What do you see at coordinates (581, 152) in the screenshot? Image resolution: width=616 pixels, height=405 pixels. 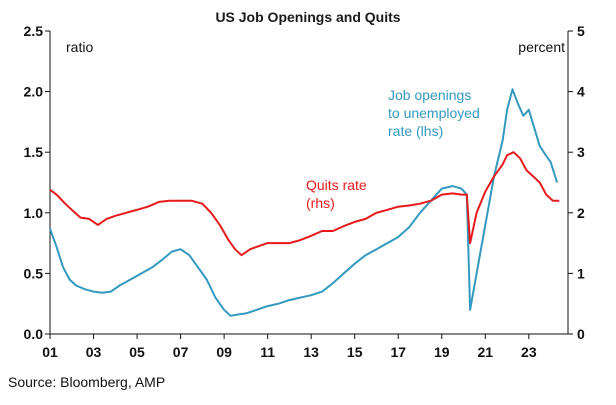 I see `y-right-tick-label: 3` at bounding box center [581, 152].